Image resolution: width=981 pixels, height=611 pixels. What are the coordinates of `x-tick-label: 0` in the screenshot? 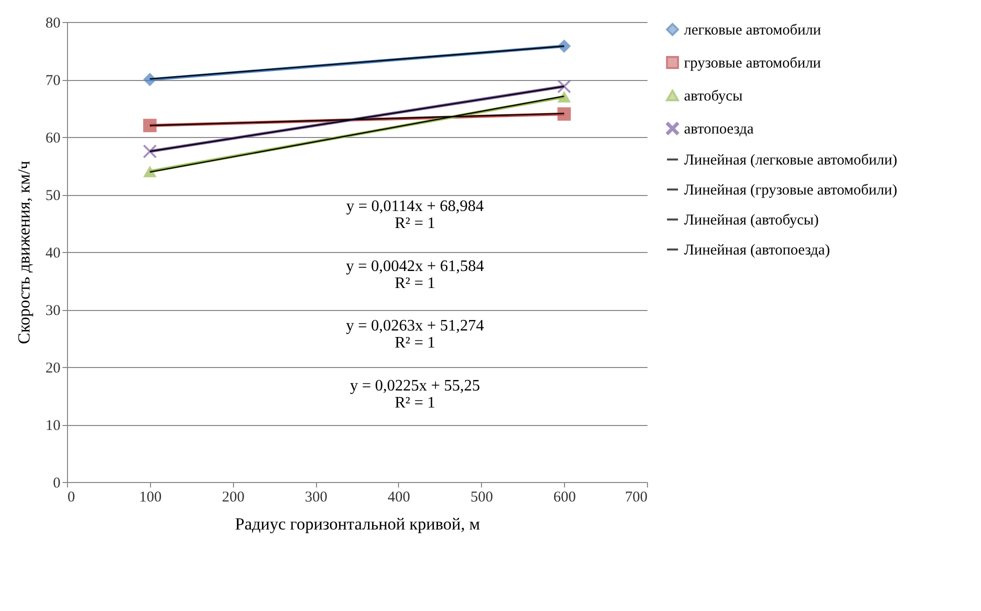 It's located at (71, 498).